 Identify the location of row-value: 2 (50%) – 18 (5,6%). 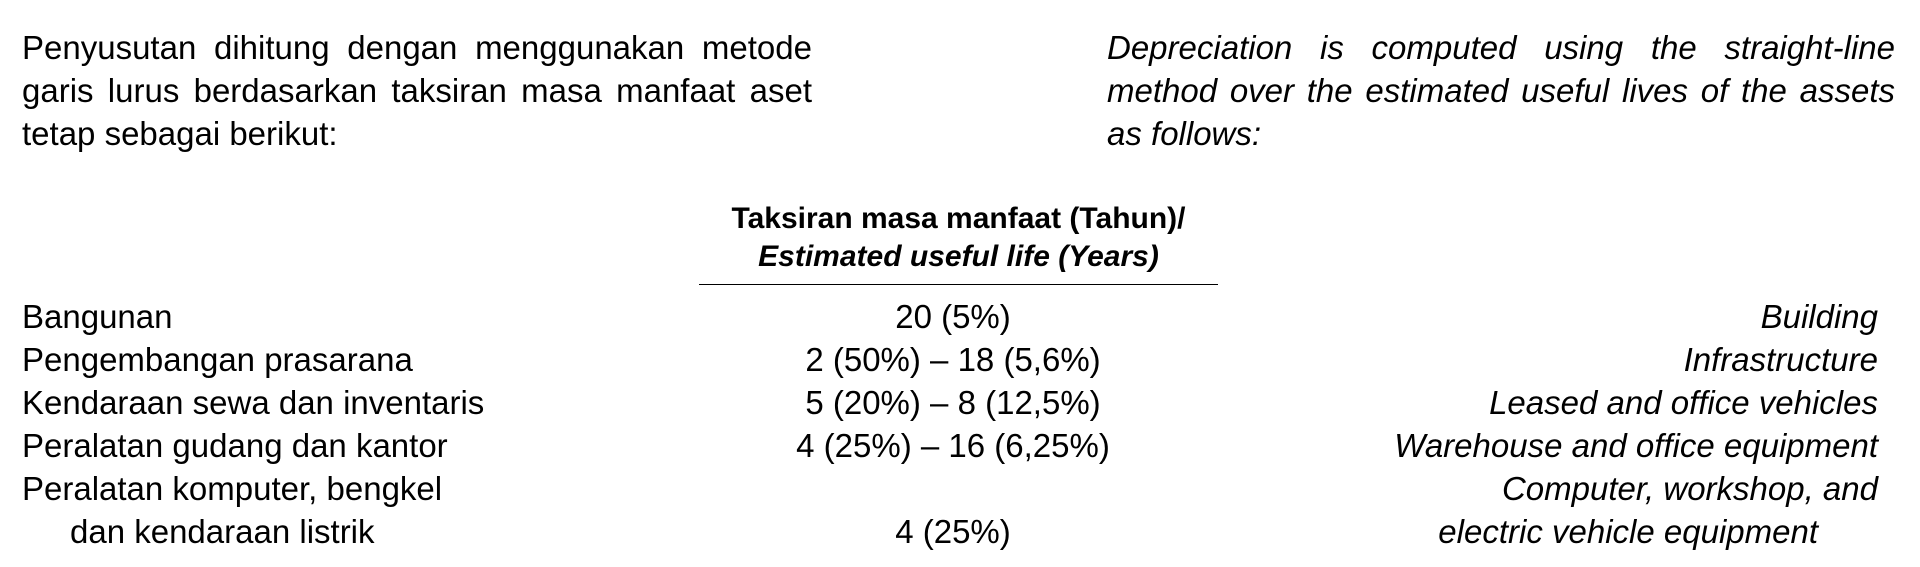
(953, 359).